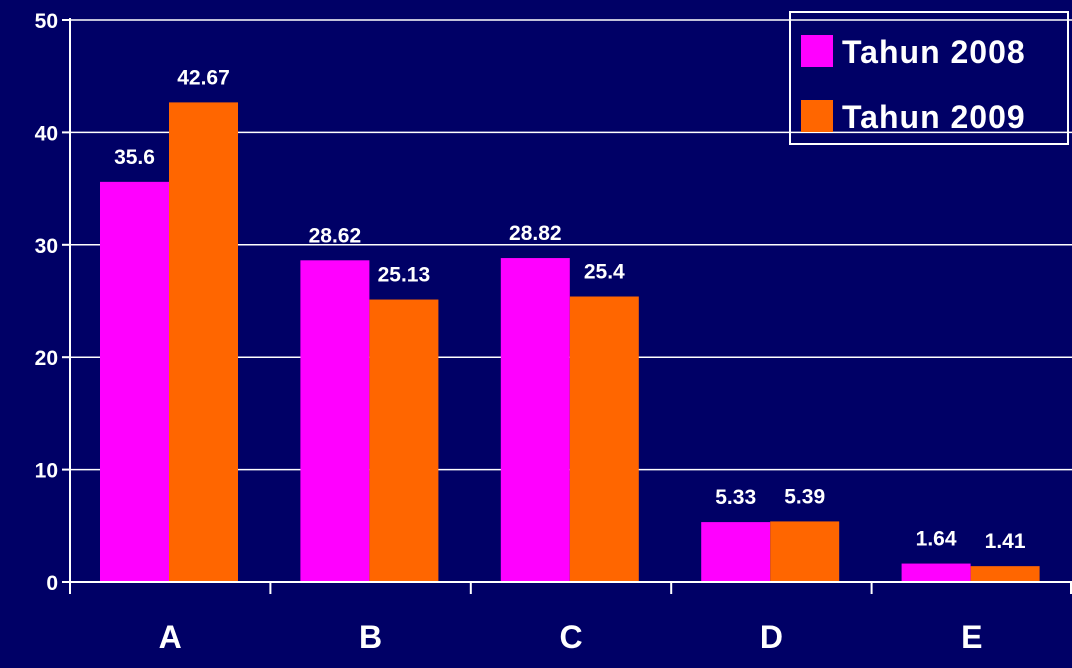 The width and height of the screenshot is (1072, 668). Describe the element at coordinates (535, 233) in the screenshot. I see `data-label: 28.82` at that location.